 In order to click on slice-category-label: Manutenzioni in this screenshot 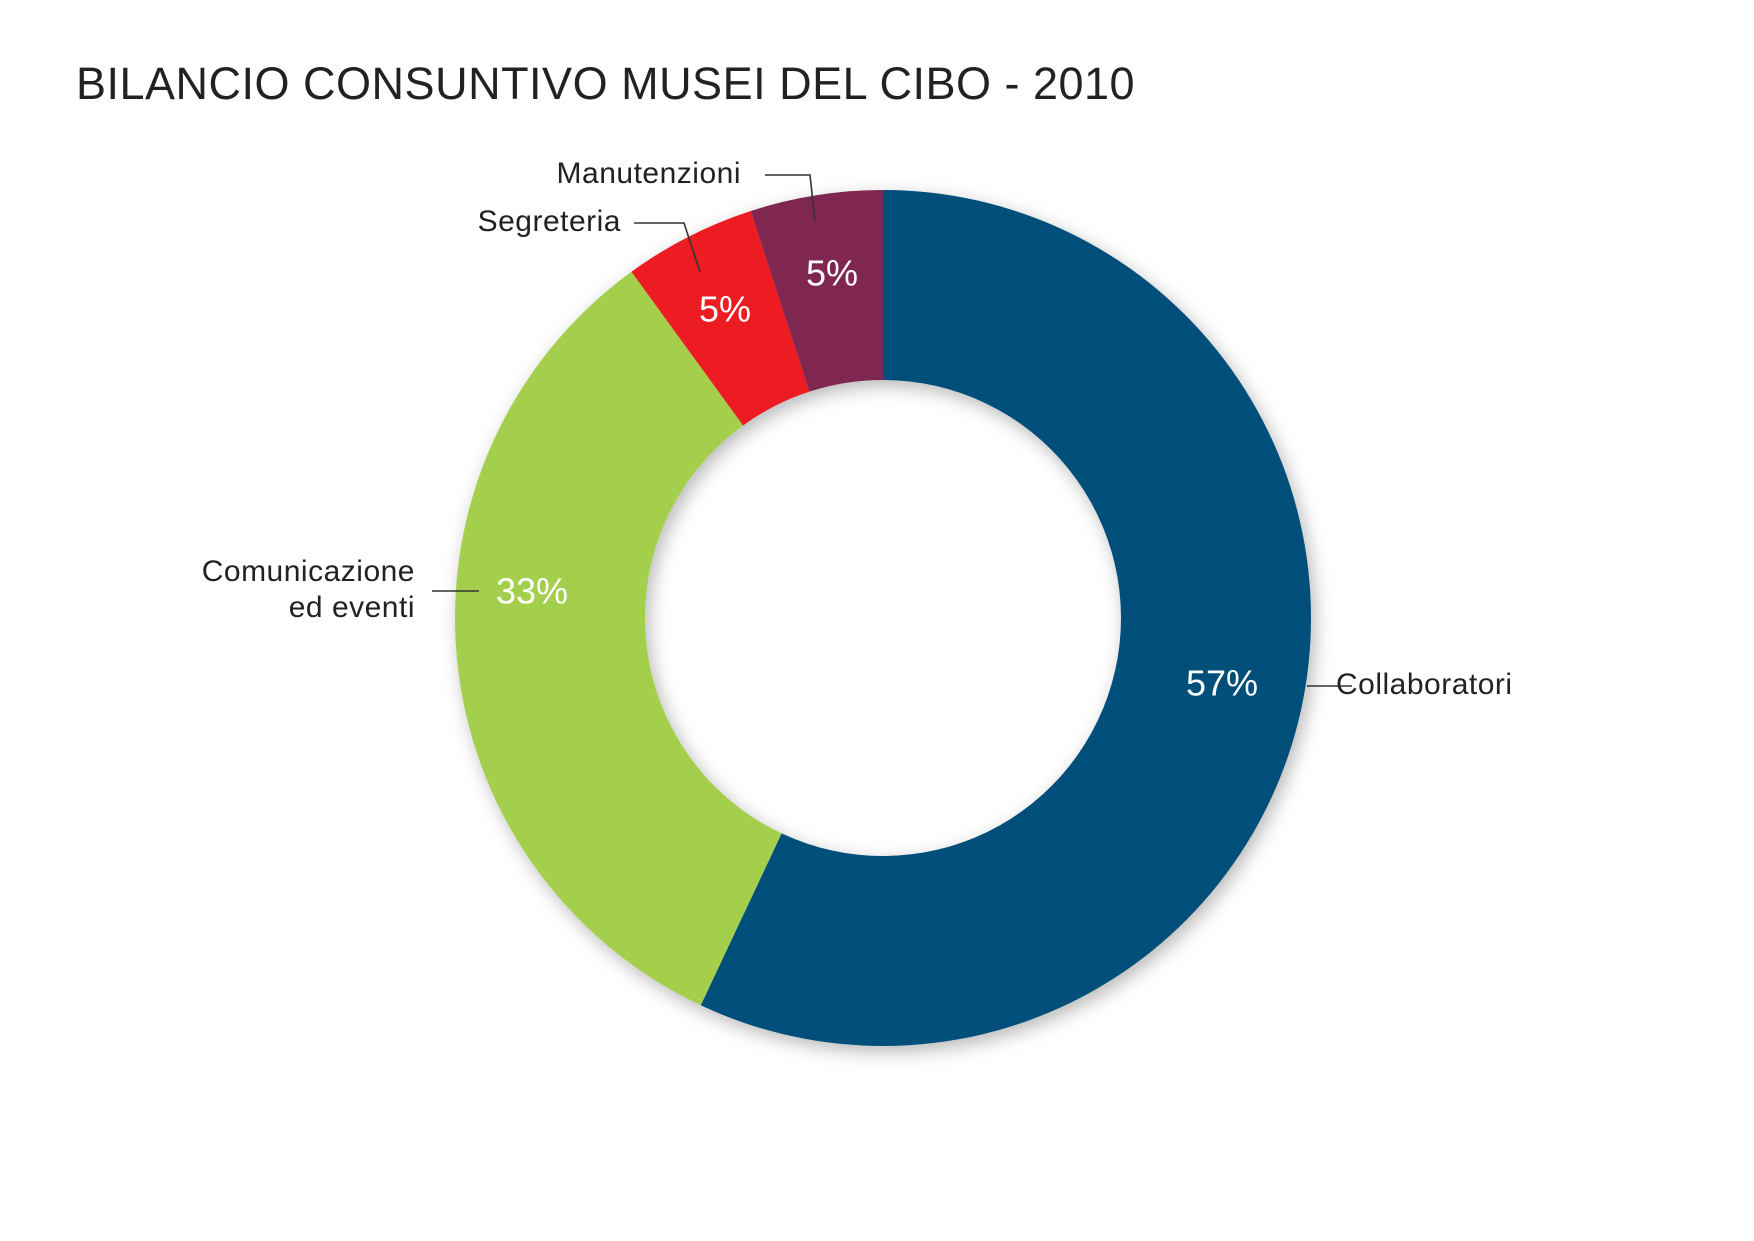, I will do `click(649, 173)`.